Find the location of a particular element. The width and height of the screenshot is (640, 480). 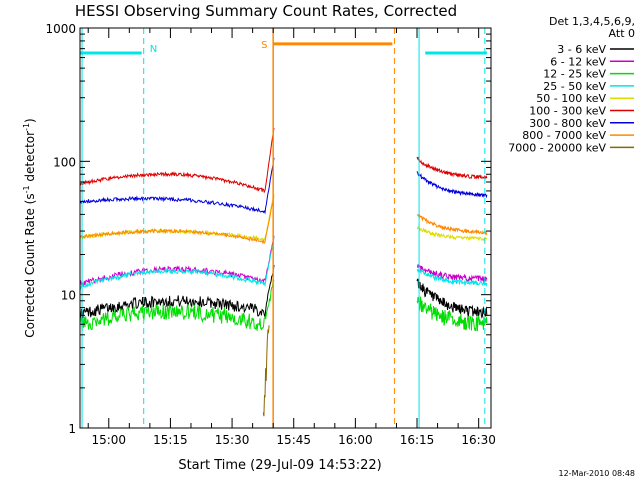

legend-entry-label: 3 - 6 keV is located at coordinates (581, 49).